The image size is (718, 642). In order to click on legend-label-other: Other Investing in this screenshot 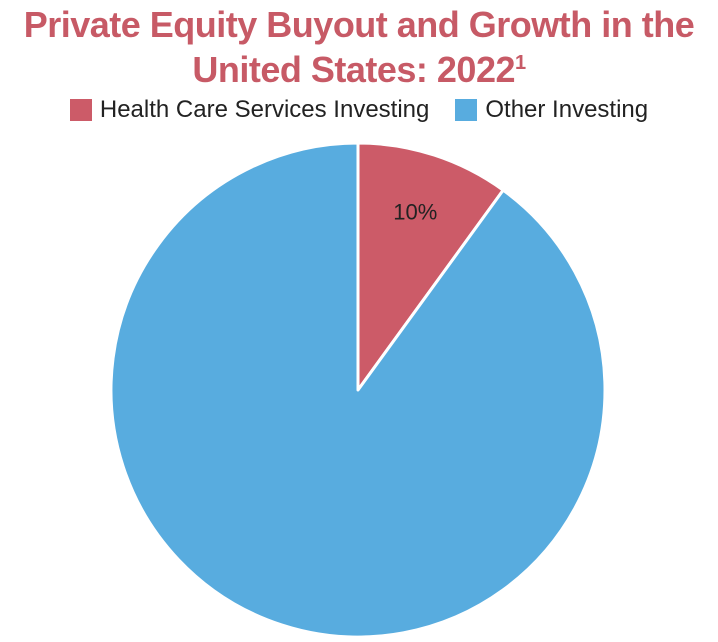, I will do `click(567, 109)`.